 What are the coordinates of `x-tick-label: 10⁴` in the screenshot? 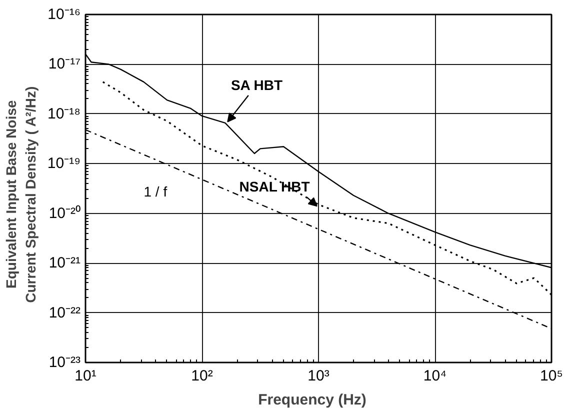 It's located at (435, 376).